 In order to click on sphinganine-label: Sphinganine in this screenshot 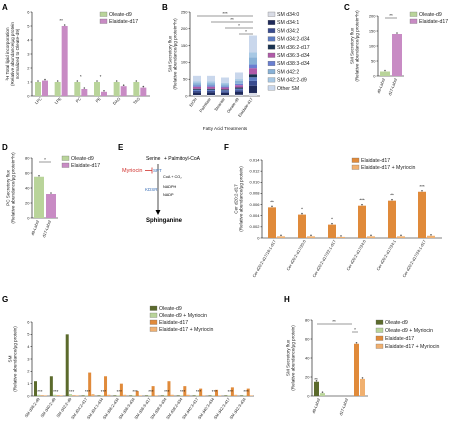, I will do `click(164, 221)`.